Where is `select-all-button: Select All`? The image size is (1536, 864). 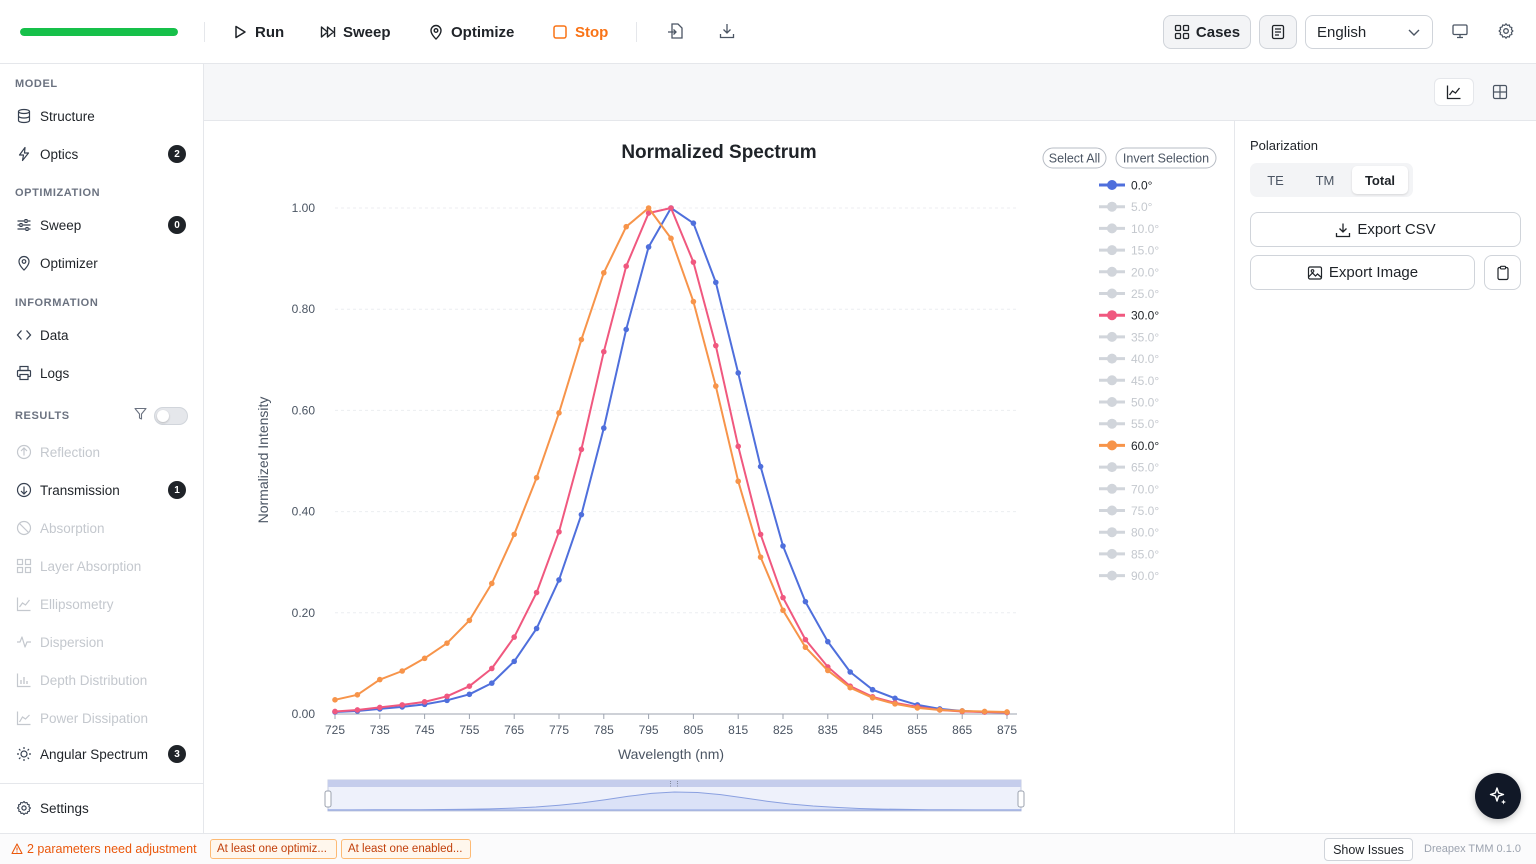
select-all-button: Select All is located at coordinates (1074, 158).